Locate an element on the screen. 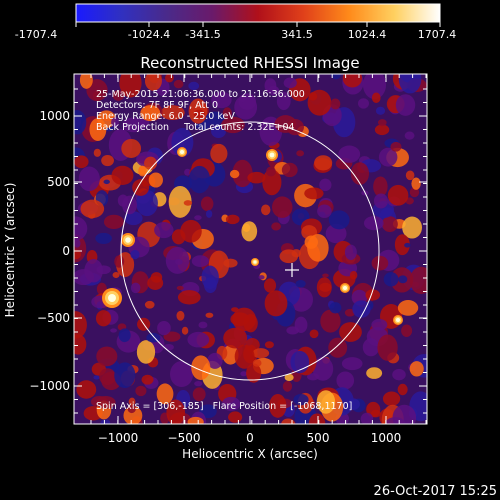 This screenshot has width=500, height=500. x-axis-label: Heliocentric X (arcsec) is located at coordinates (250, 454).